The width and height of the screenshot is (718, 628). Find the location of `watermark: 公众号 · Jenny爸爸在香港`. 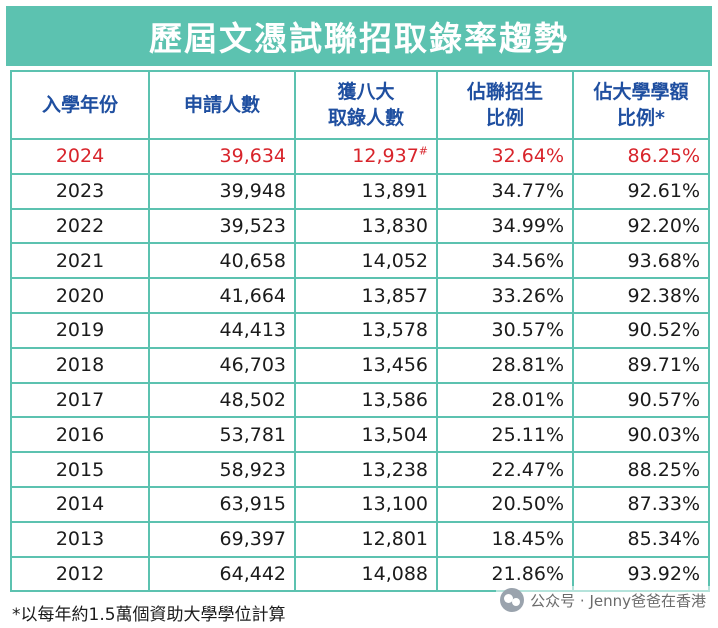

watermark: 公众号 · Jenny爸爸在香港 is located at coordinates (603, 600).